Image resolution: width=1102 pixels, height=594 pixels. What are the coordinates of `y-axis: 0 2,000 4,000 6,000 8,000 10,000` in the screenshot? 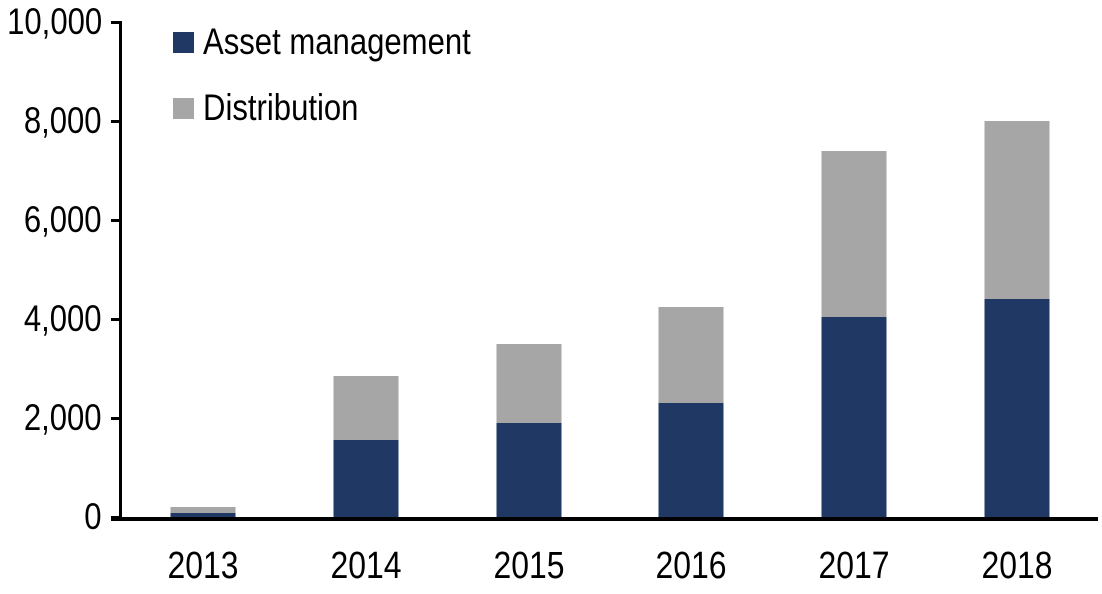 It's located at (61, 269).